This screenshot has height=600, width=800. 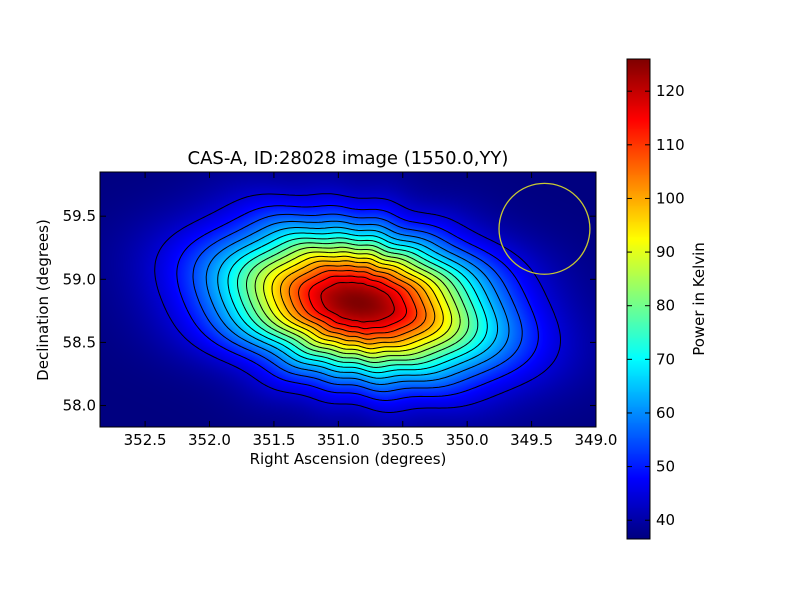 I want to click on chart-title: CAS-A, ID:28028 image (1550.0,YY), so click(x=348, y=158).